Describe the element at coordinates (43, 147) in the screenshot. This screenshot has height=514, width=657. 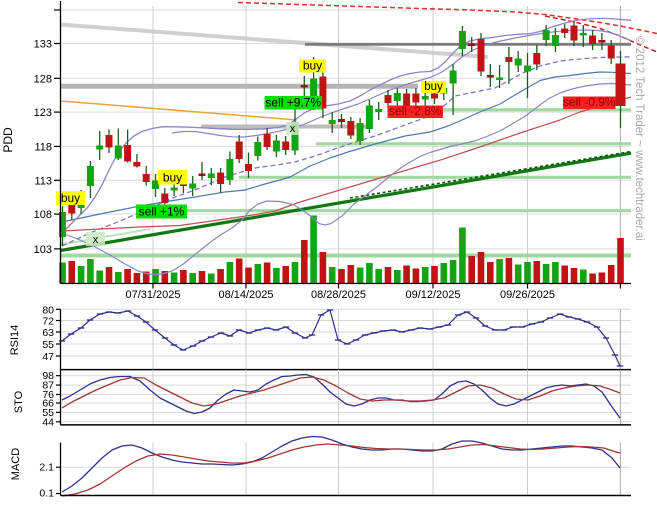
I see `svg-text: 118` at that location.